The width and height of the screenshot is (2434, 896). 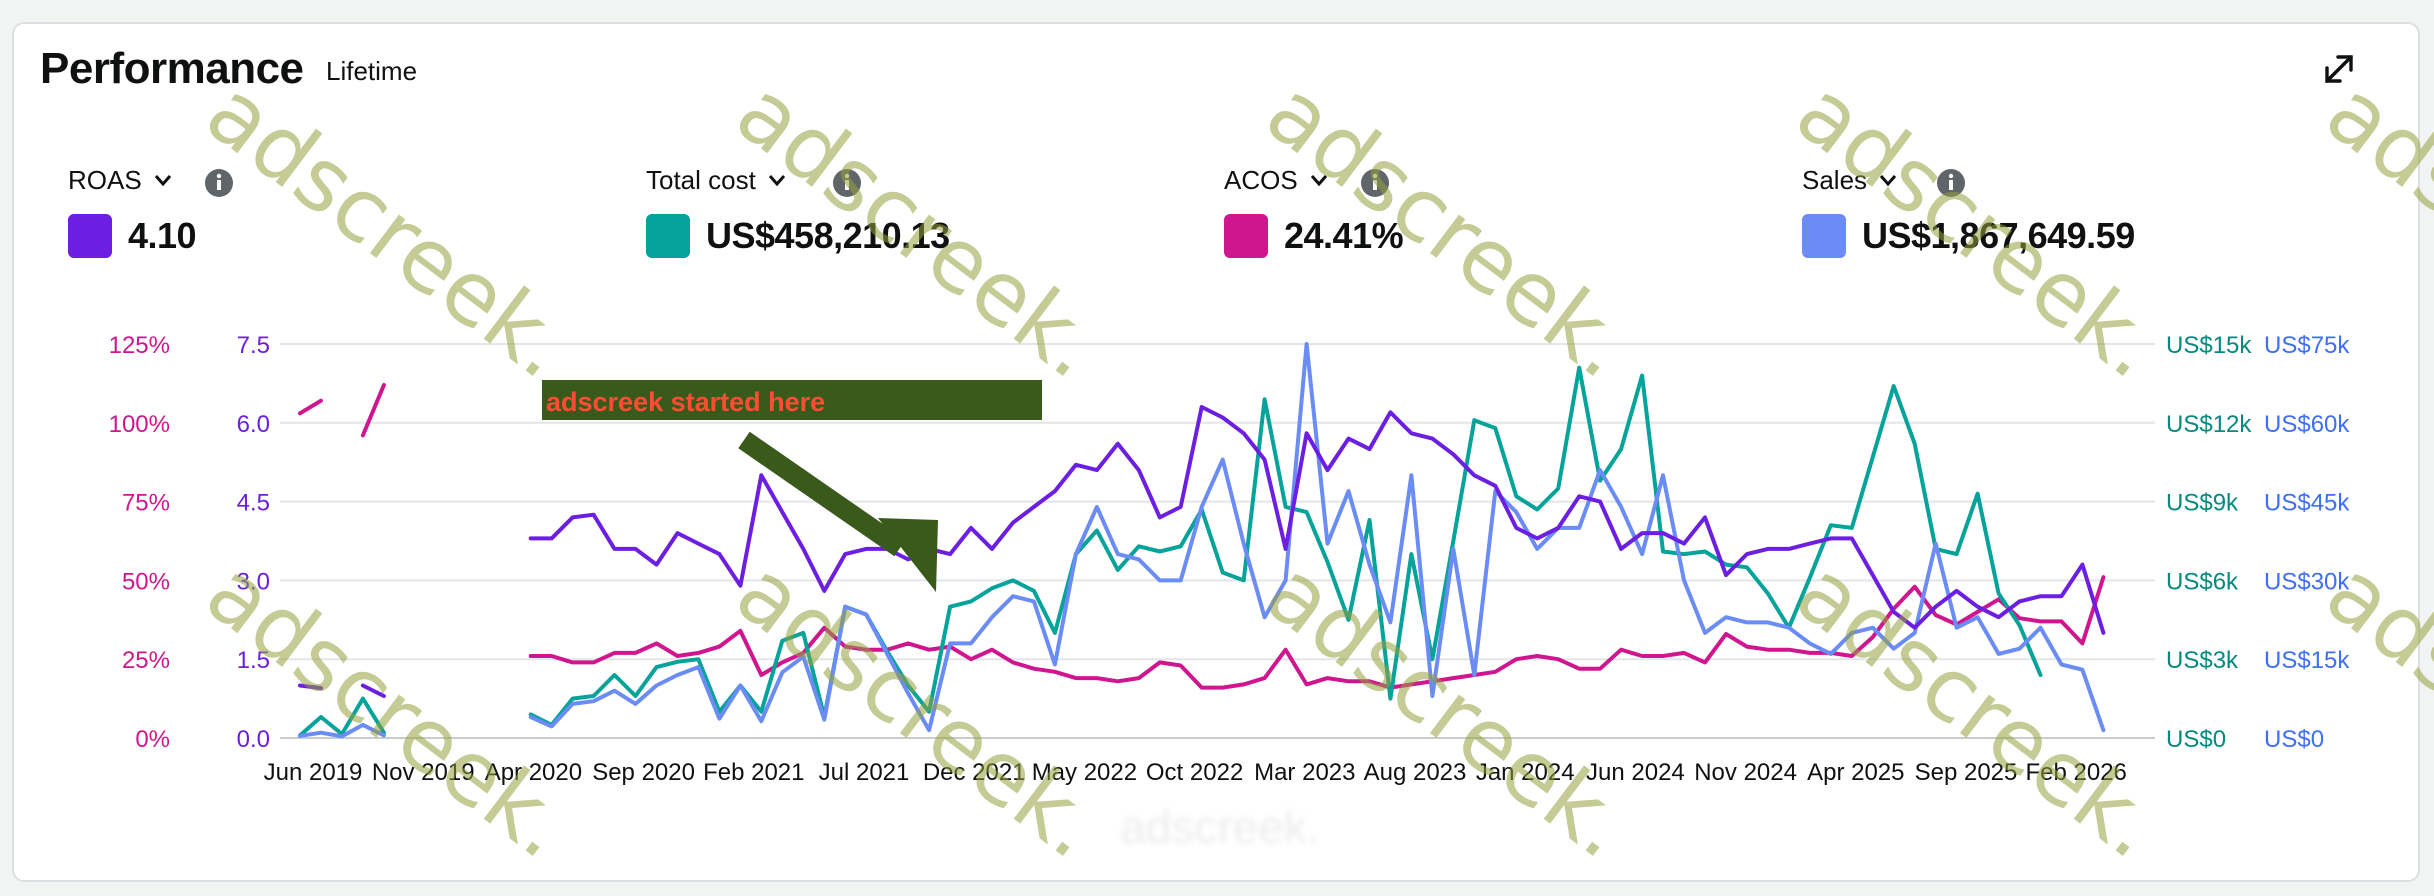 What do you see at coordinates (926, 209) in the screenshot?
I see `metric-total-cost: Total cost US$458,210.13` at bounding box center [926, 209].